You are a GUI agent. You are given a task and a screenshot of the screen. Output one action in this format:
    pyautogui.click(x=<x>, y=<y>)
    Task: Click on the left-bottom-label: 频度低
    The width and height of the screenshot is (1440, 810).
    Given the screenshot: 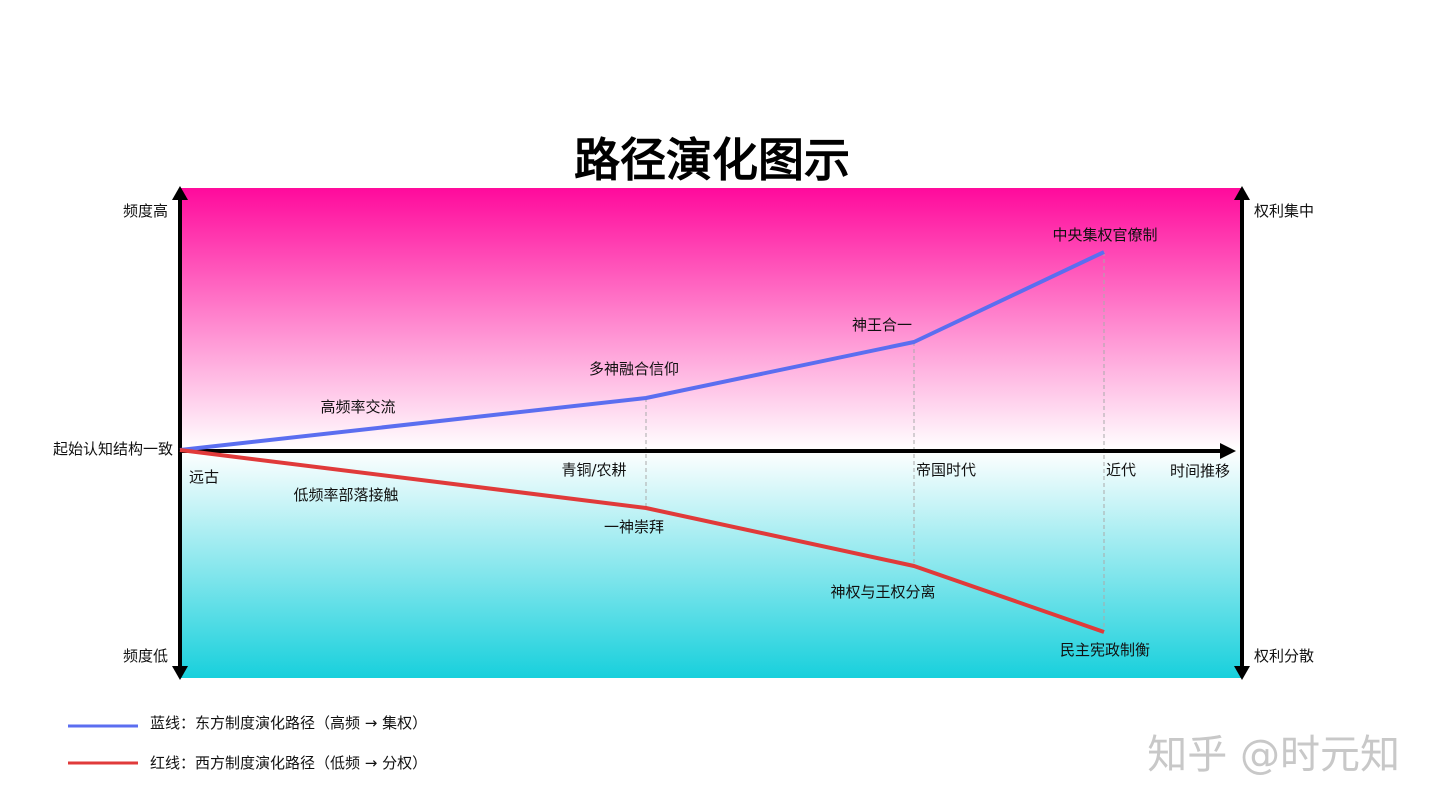 What is the action you would take?
    pyautogui.click(x=145, y=656)
    